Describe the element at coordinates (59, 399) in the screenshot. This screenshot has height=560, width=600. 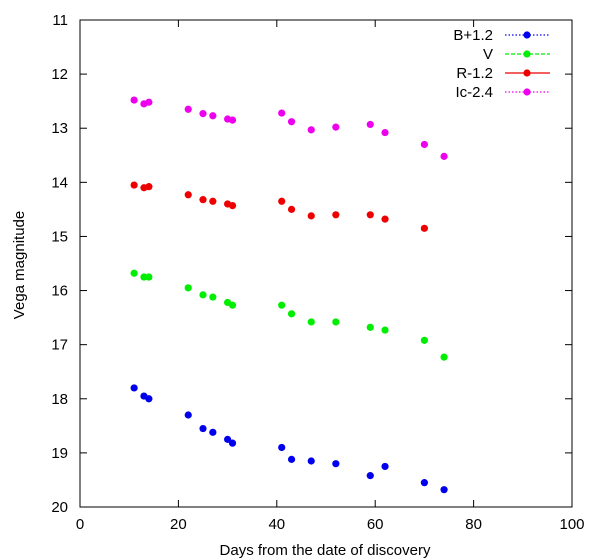
I see `y-tick-label: 18` at that location.